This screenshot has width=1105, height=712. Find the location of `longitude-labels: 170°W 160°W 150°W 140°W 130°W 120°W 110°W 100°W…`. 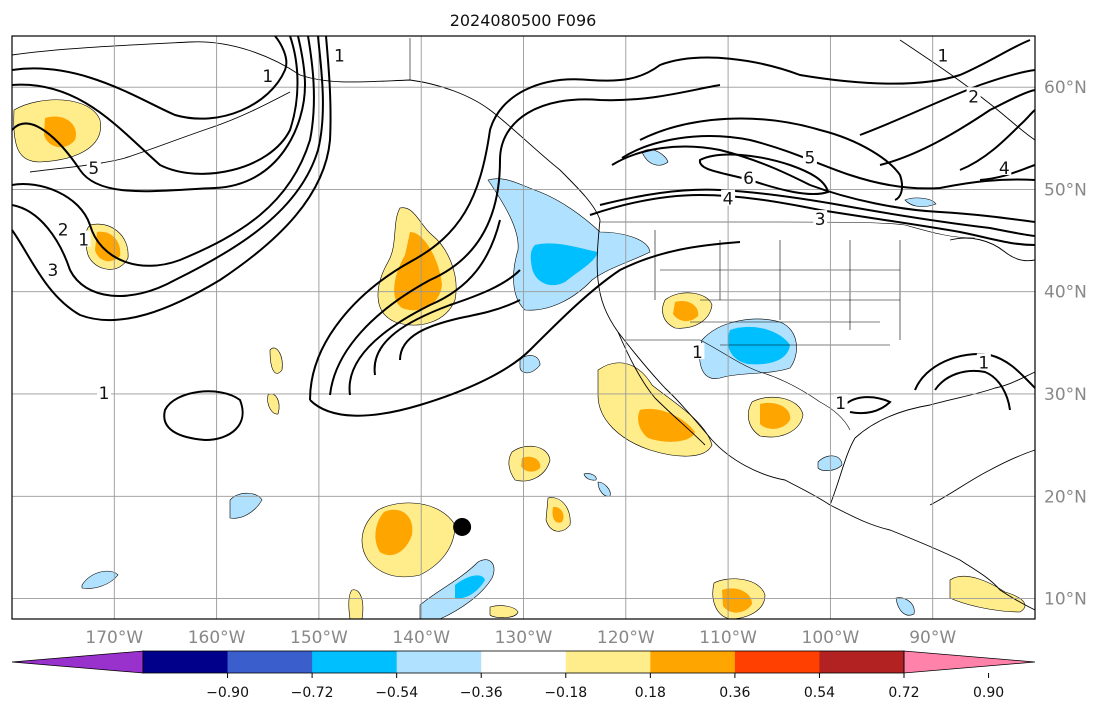

longitude-labels: 170°W 160°W 150°W 140°W 130°W 120°W 110°W 100°W… is located at coordinates (520, 638).